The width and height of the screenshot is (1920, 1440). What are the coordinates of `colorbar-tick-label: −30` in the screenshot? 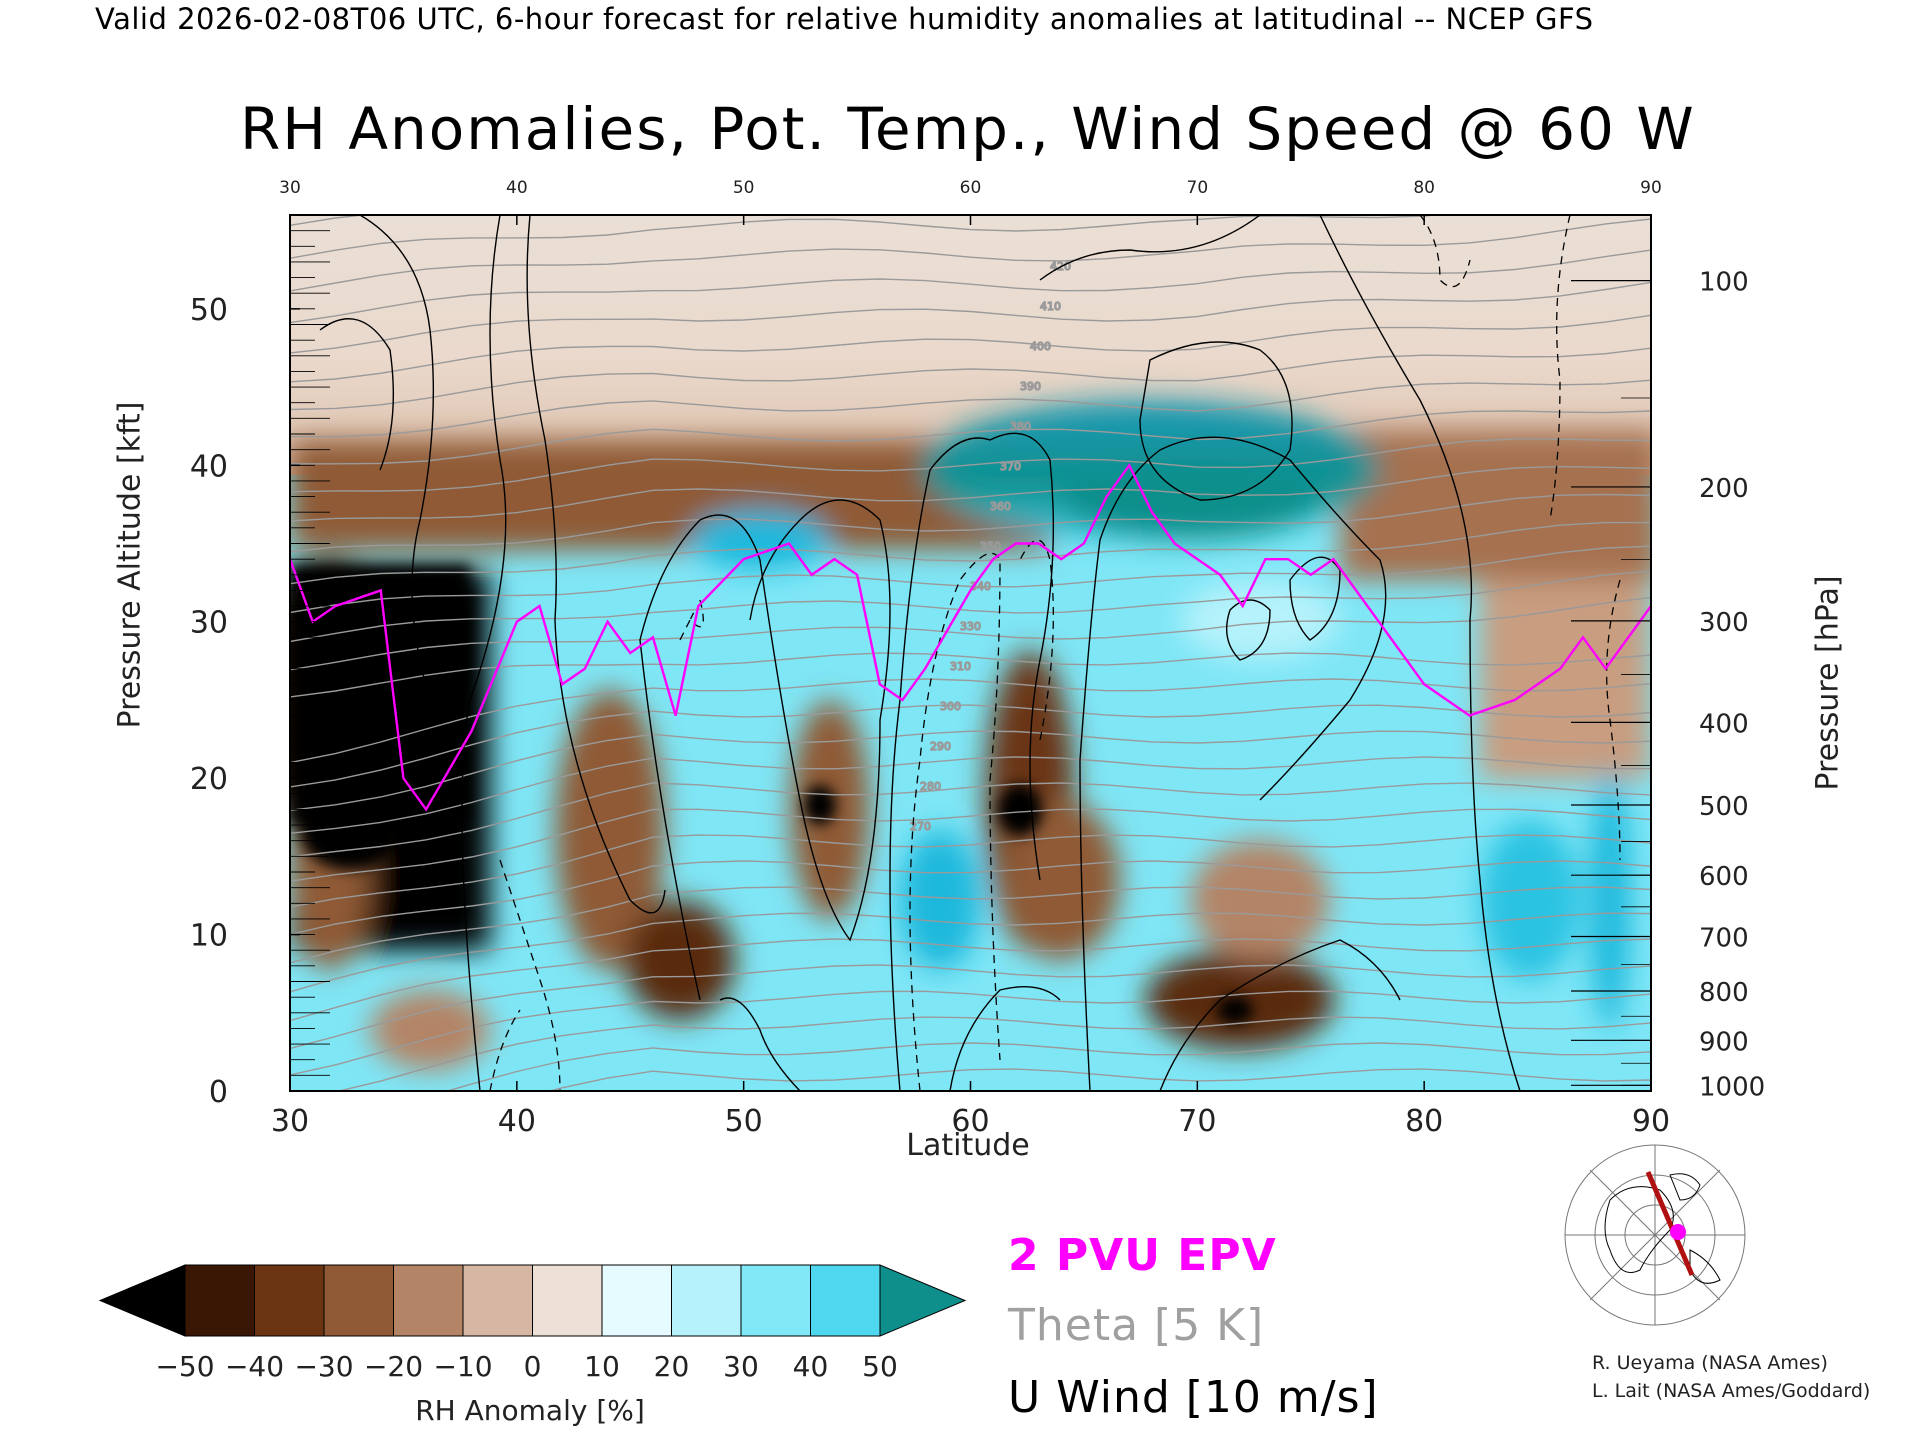 It's located at (323, 1366).